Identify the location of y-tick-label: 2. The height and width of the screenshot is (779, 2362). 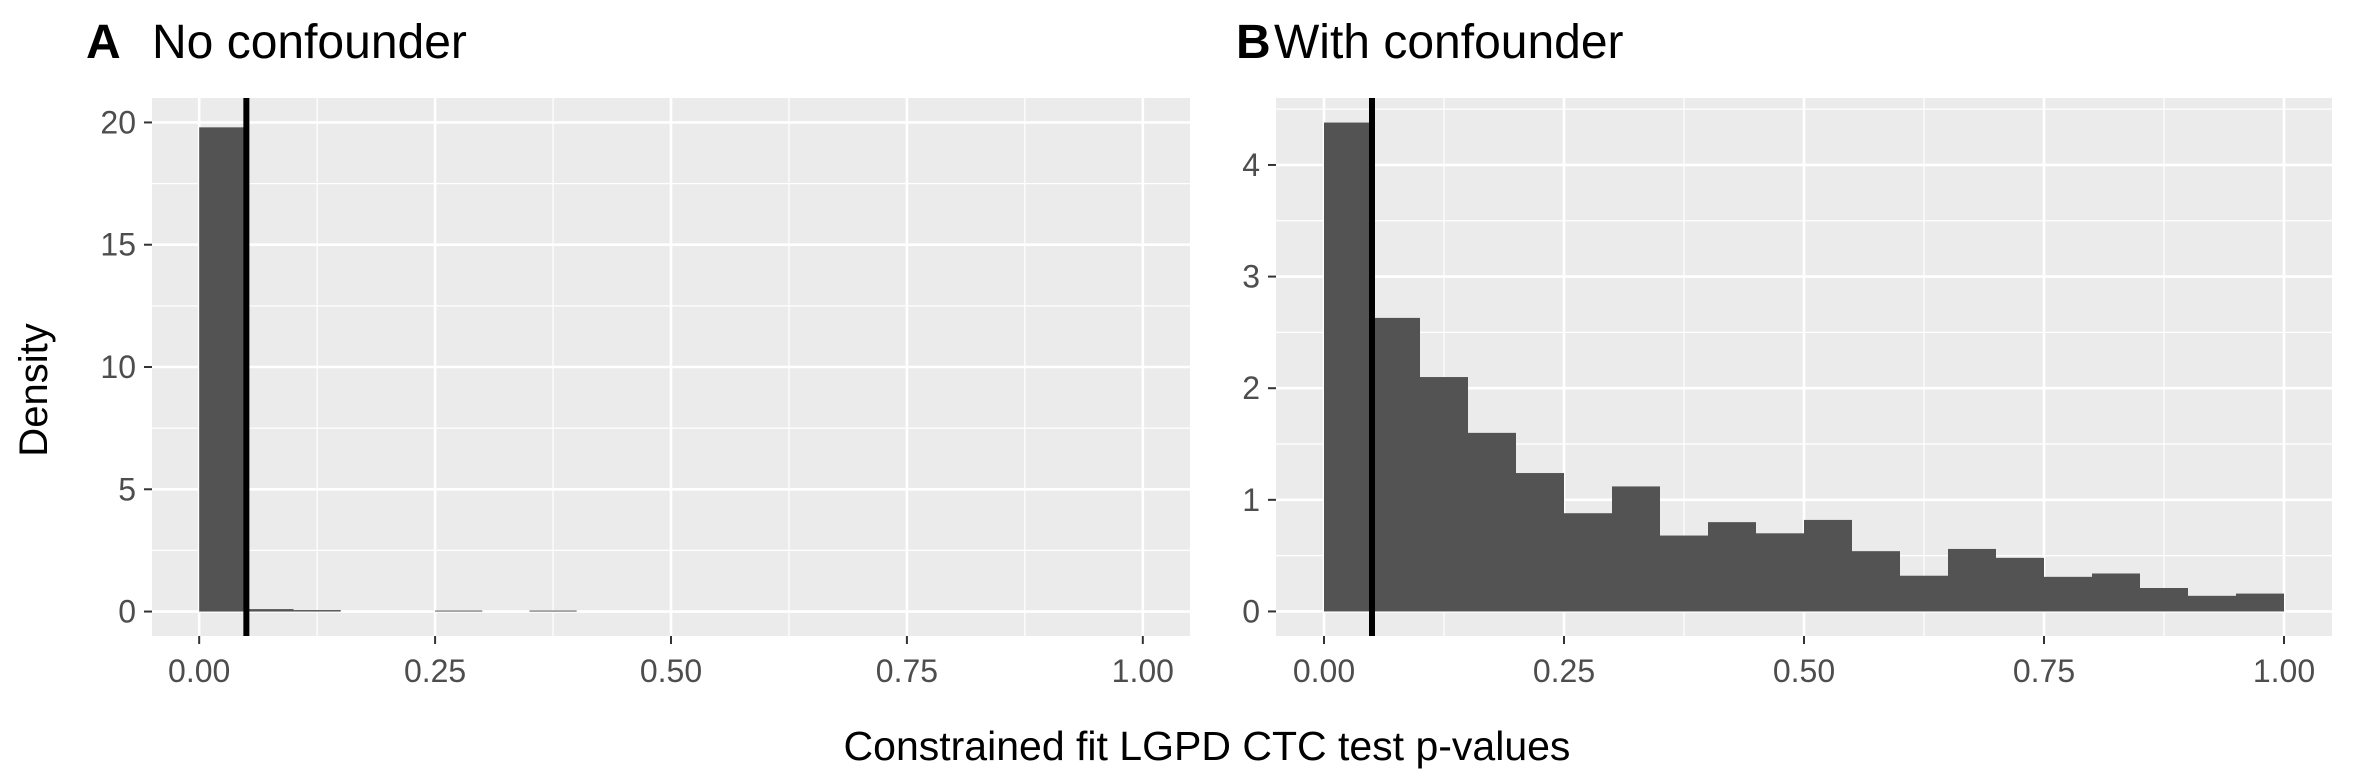
(1251, 388).